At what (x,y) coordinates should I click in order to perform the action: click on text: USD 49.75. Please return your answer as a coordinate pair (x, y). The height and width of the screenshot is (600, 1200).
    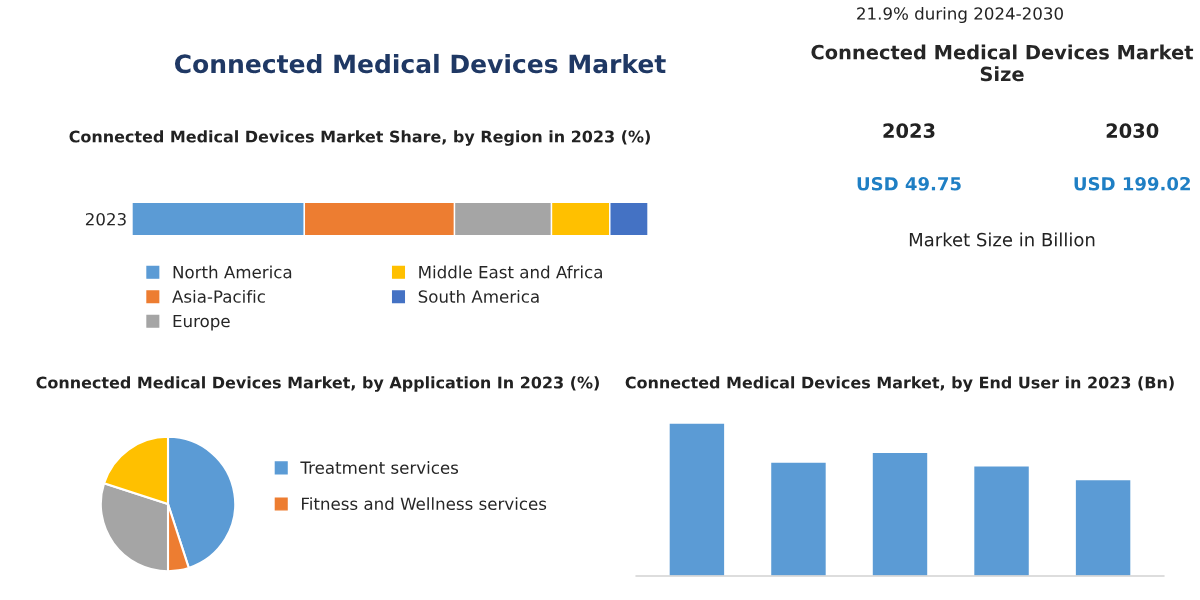
    Looking at the image, I should click on (909, 183).